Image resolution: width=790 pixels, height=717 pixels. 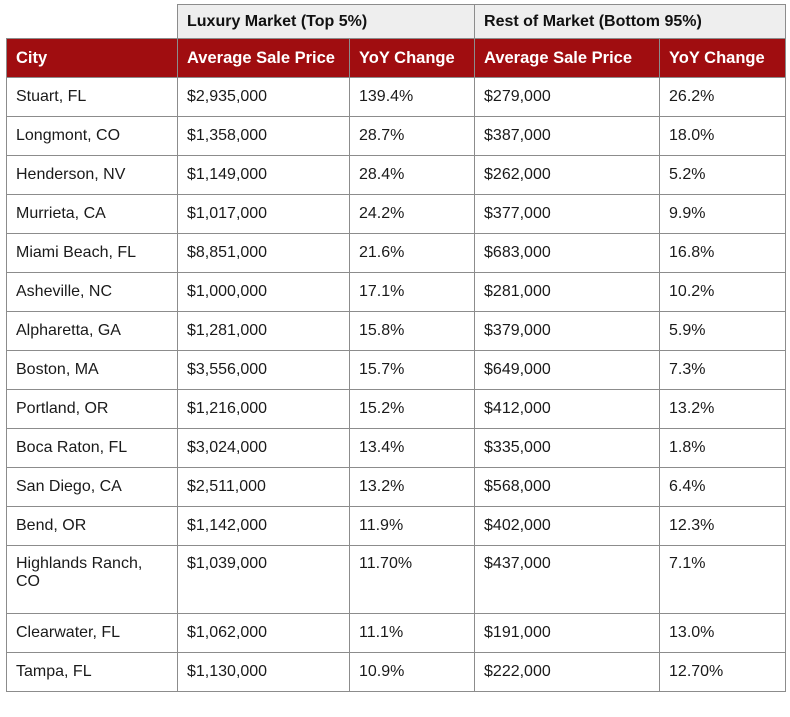 What do you see at coordinates (723, 331) in the screenshot?
I see `rest-yoy-cell: 5.9%` at bounding box center [723, 331].